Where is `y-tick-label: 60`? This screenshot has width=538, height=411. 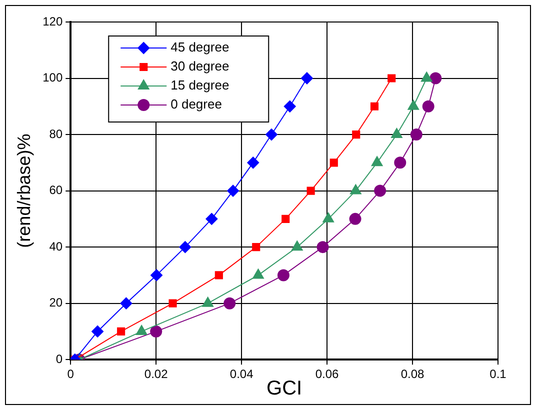
y-tick-label: 60 is located at coordinates (56, 190).